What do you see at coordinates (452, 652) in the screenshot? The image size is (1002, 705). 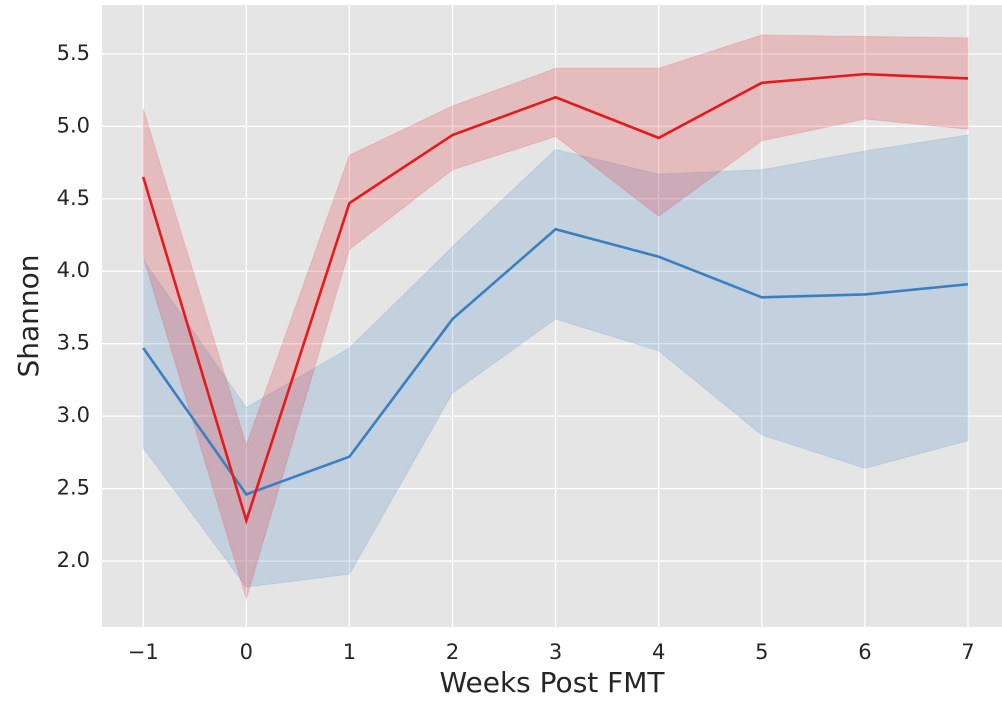 I see `x-tick-label: 2` at bounding box center [452, 652].